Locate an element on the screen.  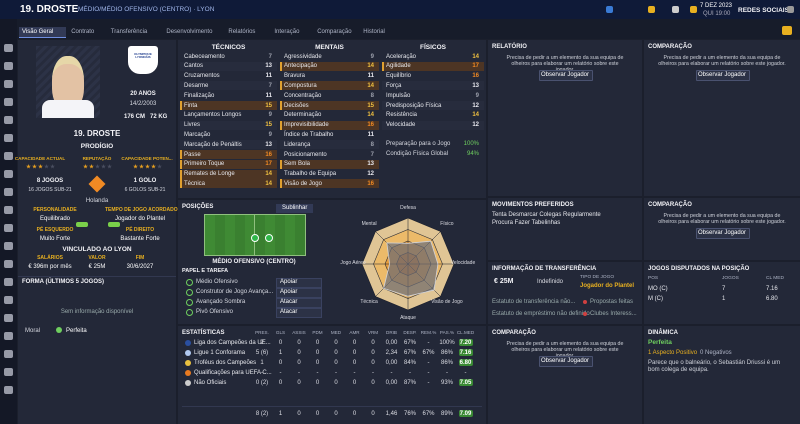
stats-column-header: DRIB is located at coordinates (391, 332).